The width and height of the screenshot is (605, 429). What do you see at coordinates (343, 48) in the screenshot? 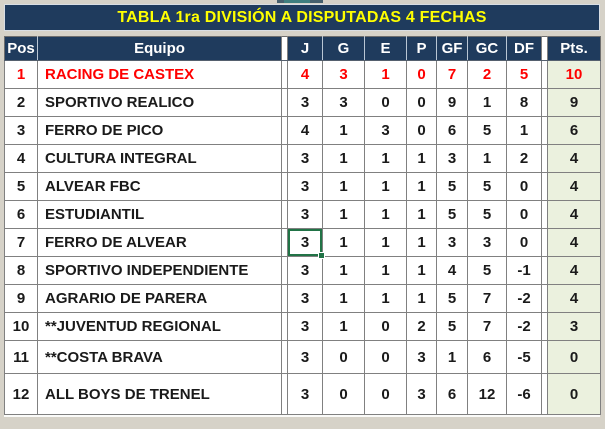
I see `col-header-g: G` at bounding box center [343, 48].